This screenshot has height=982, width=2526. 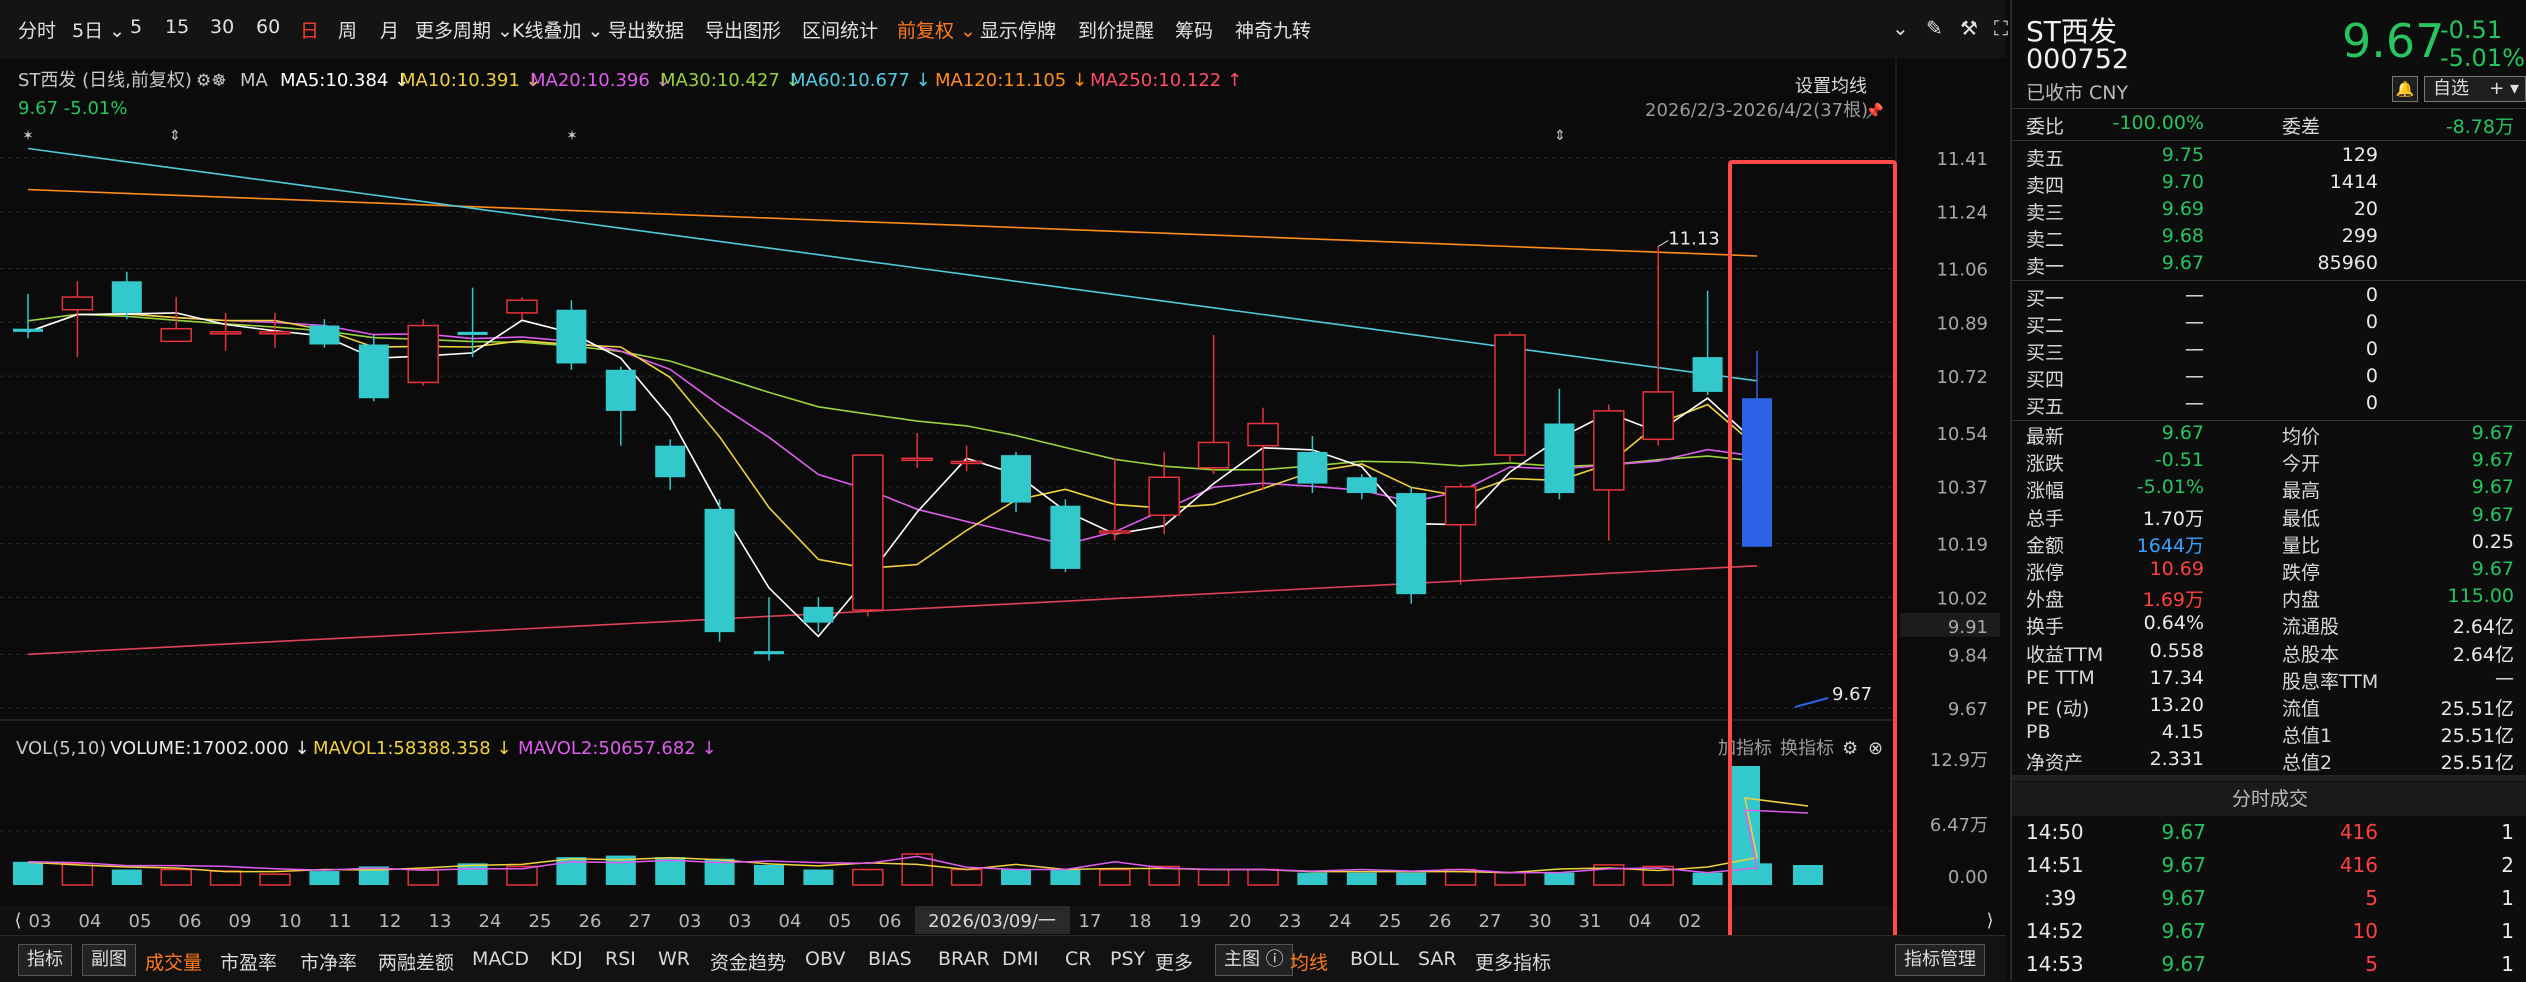 What do you see at coordinates (674, 959) in the screenshot?
I see `indicator-item-9: WR` at bounding box center [674, 959].